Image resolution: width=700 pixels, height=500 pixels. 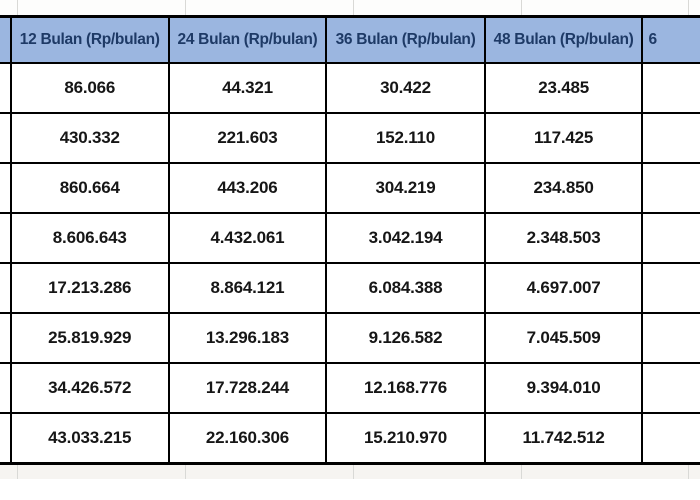 I want to click on cell-24-bulan: 221.603, so click(x=247, y=138).